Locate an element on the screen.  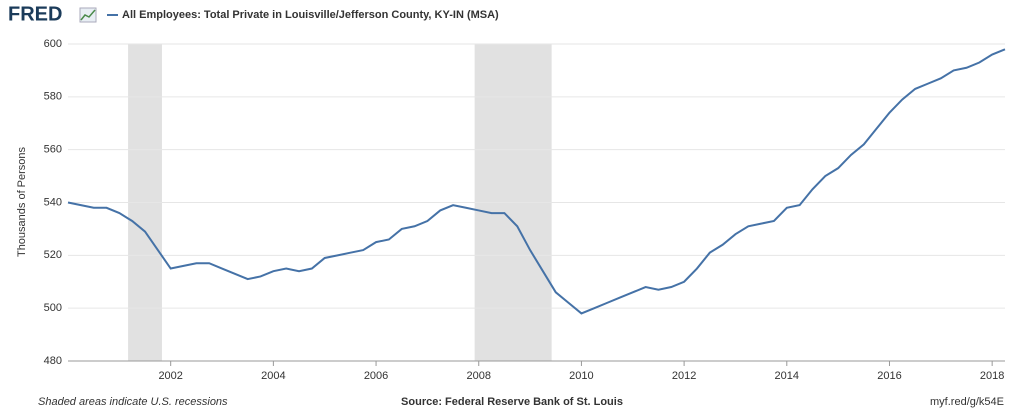
x-tick-label: 2012 is located at coordinates (684, 376).